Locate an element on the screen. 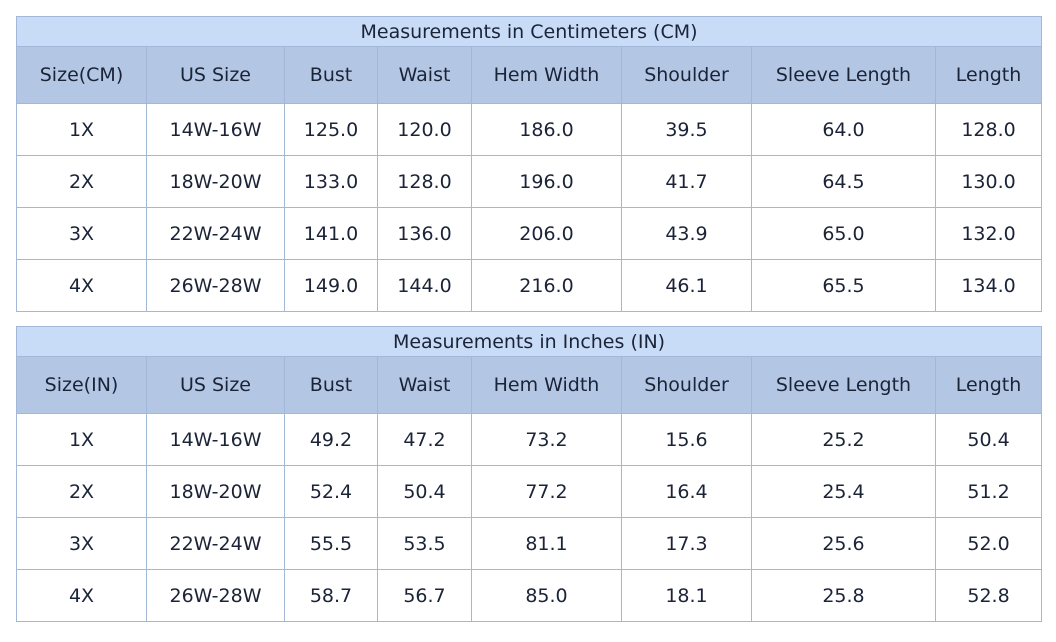 This screenshot has height=642, width=1056. table-cell: 25.6 is located at coordinates (843, 543).